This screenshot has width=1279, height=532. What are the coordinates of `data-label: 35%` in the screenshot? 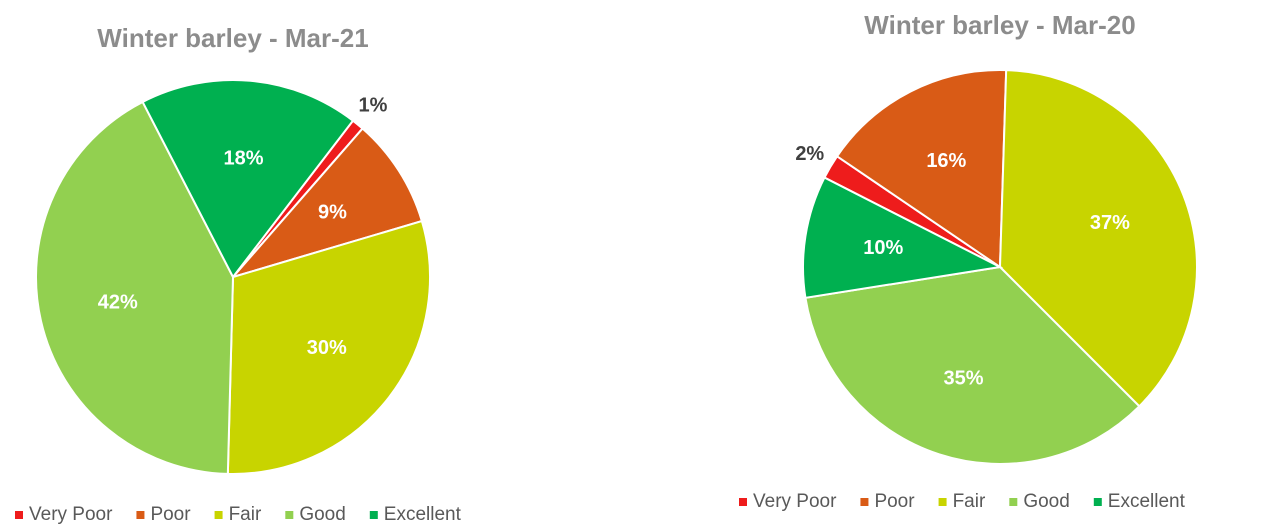 It's located at (963, 379).